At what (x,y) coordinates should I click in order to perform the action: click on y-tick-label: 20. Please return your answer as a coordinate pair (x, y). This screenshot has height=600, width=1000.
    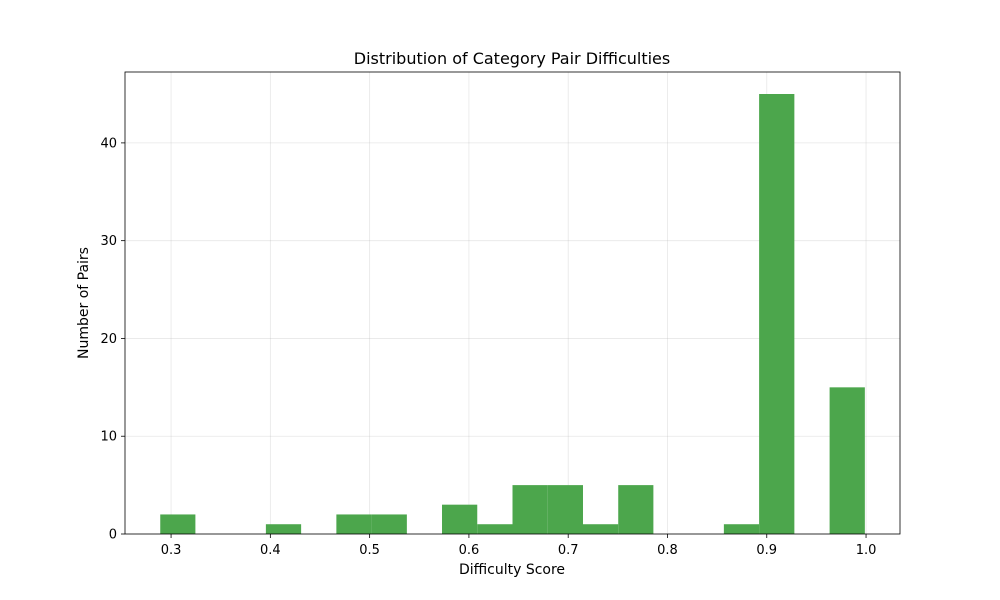
    Looking at the image, I should click on (108, 339).